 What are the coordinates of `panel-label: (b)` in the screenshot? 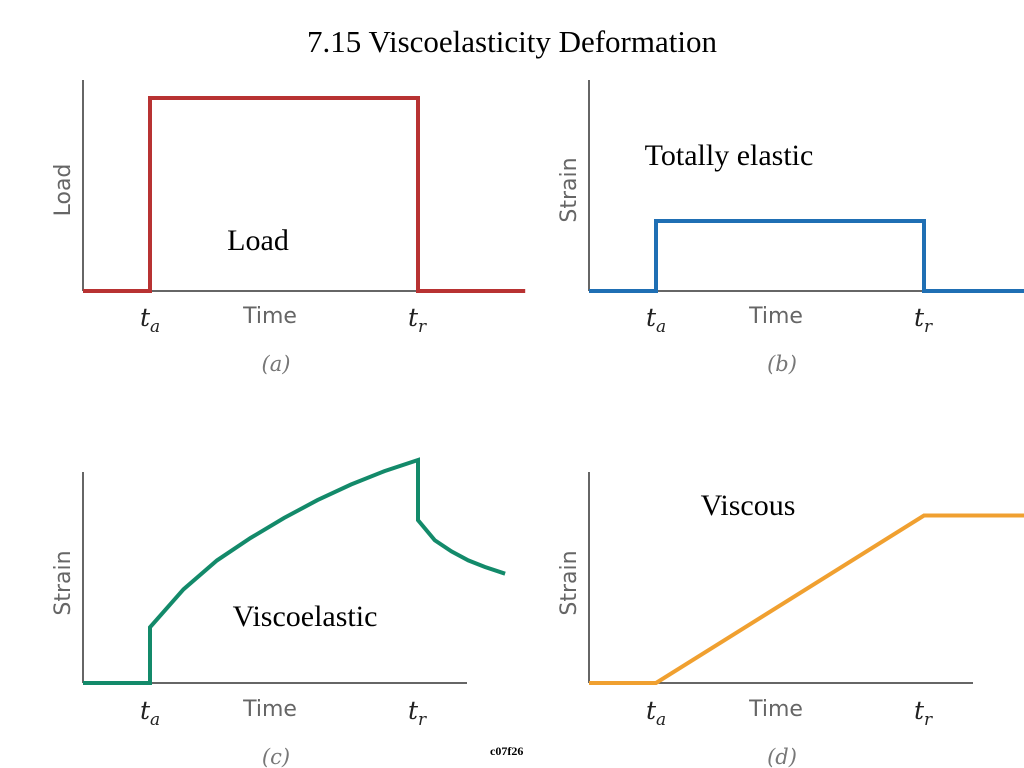 It's located at (782, 364).